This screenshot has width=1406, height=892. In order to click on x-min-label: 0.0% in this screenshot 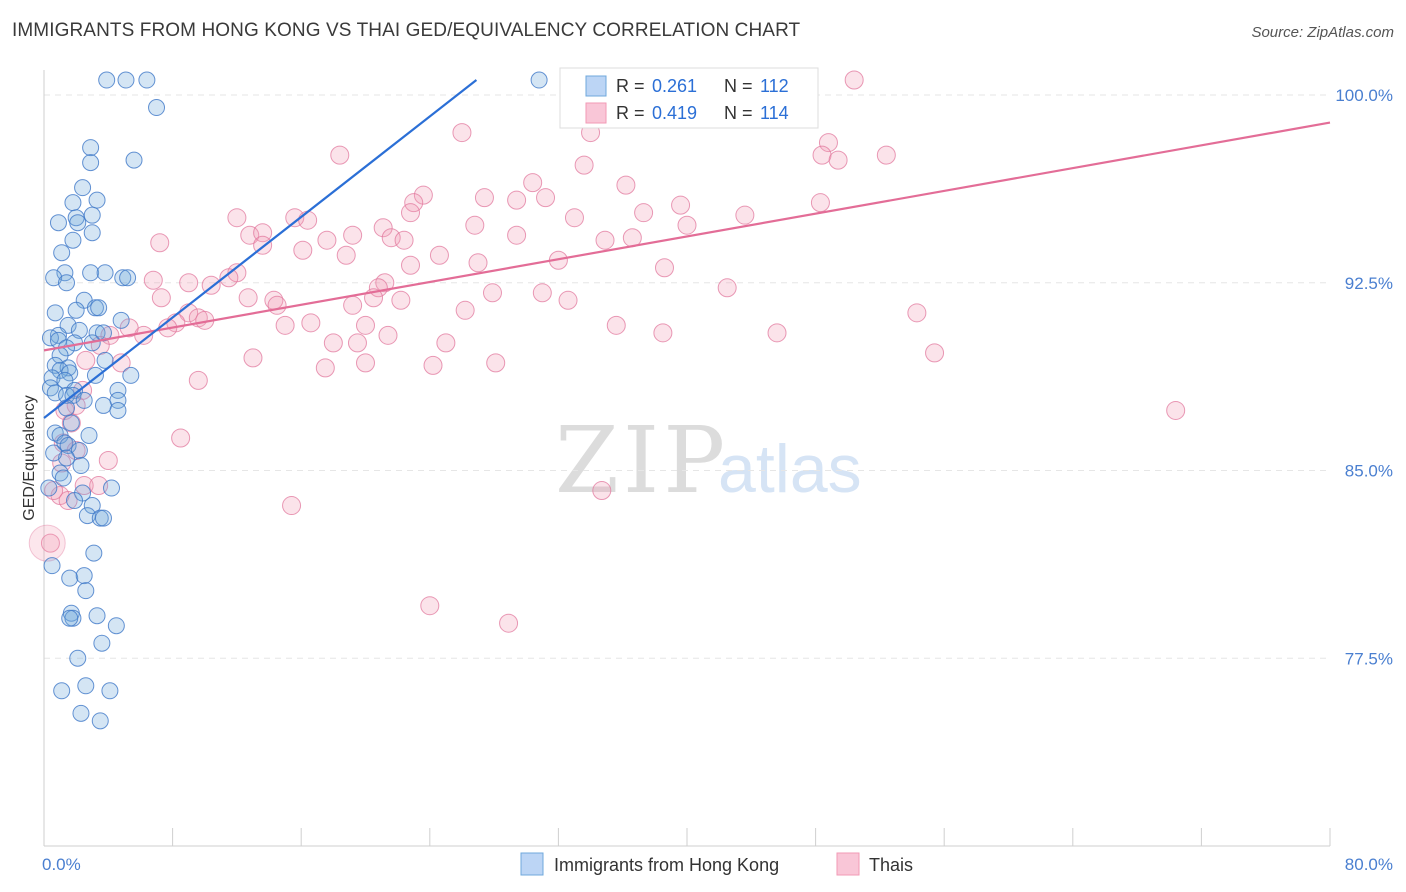, I will do `click(61, 864)`.